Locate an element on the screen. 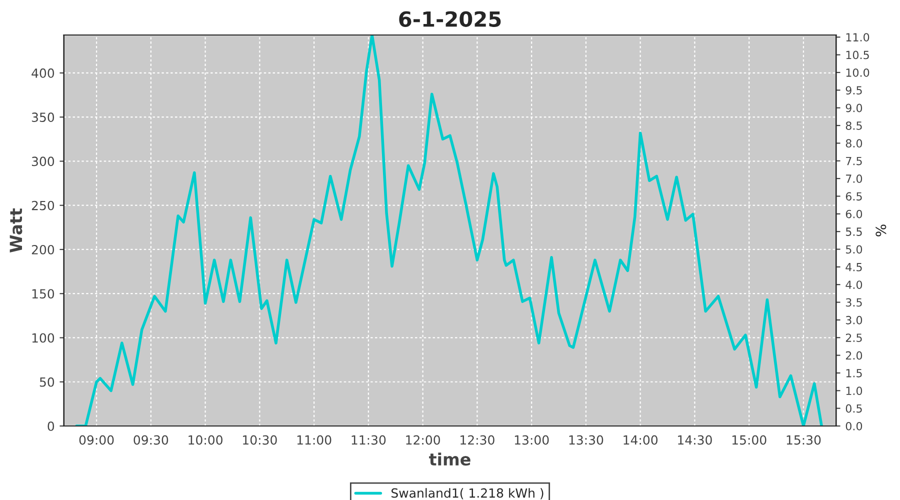  y2-tick-label: 1.5 is located at coordinates (854, 373).